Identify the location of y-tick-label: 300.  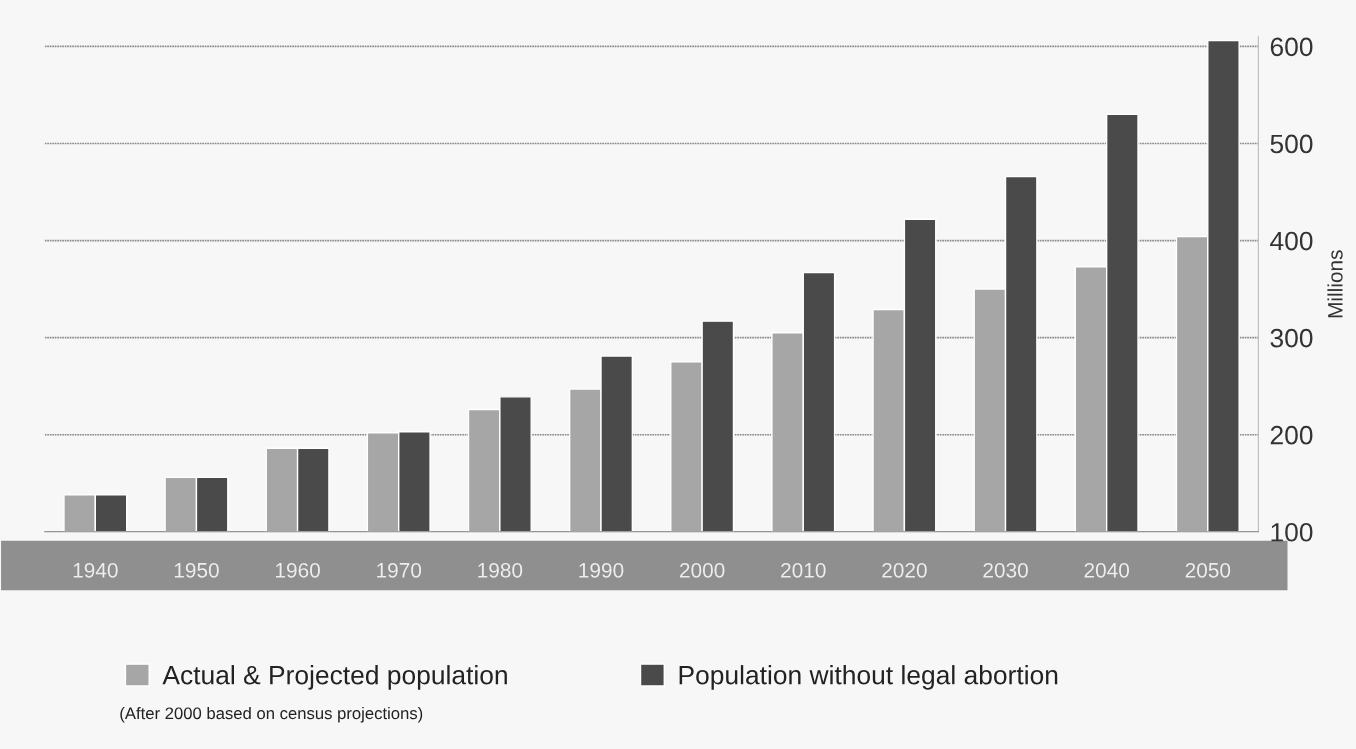
(1291, 338).